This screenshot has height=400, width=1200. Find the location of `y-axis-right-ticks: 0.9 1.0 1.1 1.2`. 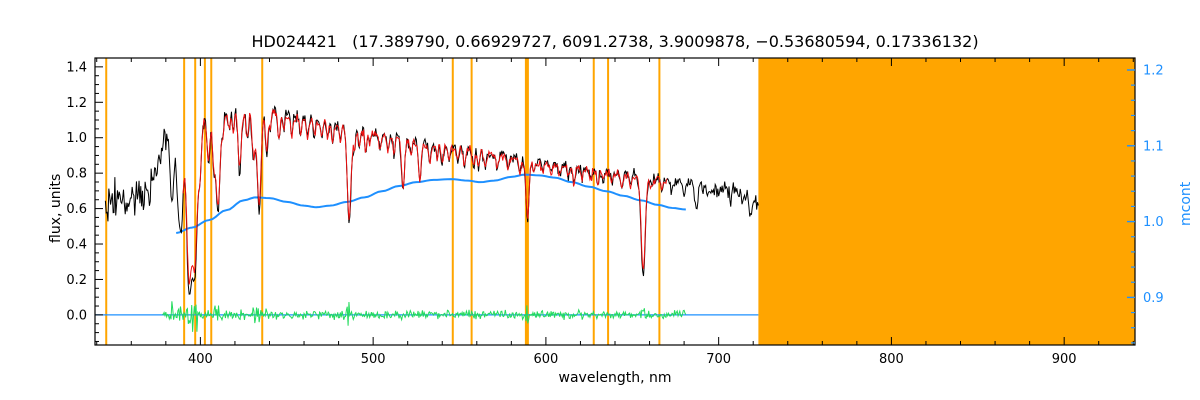

y-axis-right-ticks: 0.9 1.0 1.1 1.2 is located at coordinates (1145, 203).